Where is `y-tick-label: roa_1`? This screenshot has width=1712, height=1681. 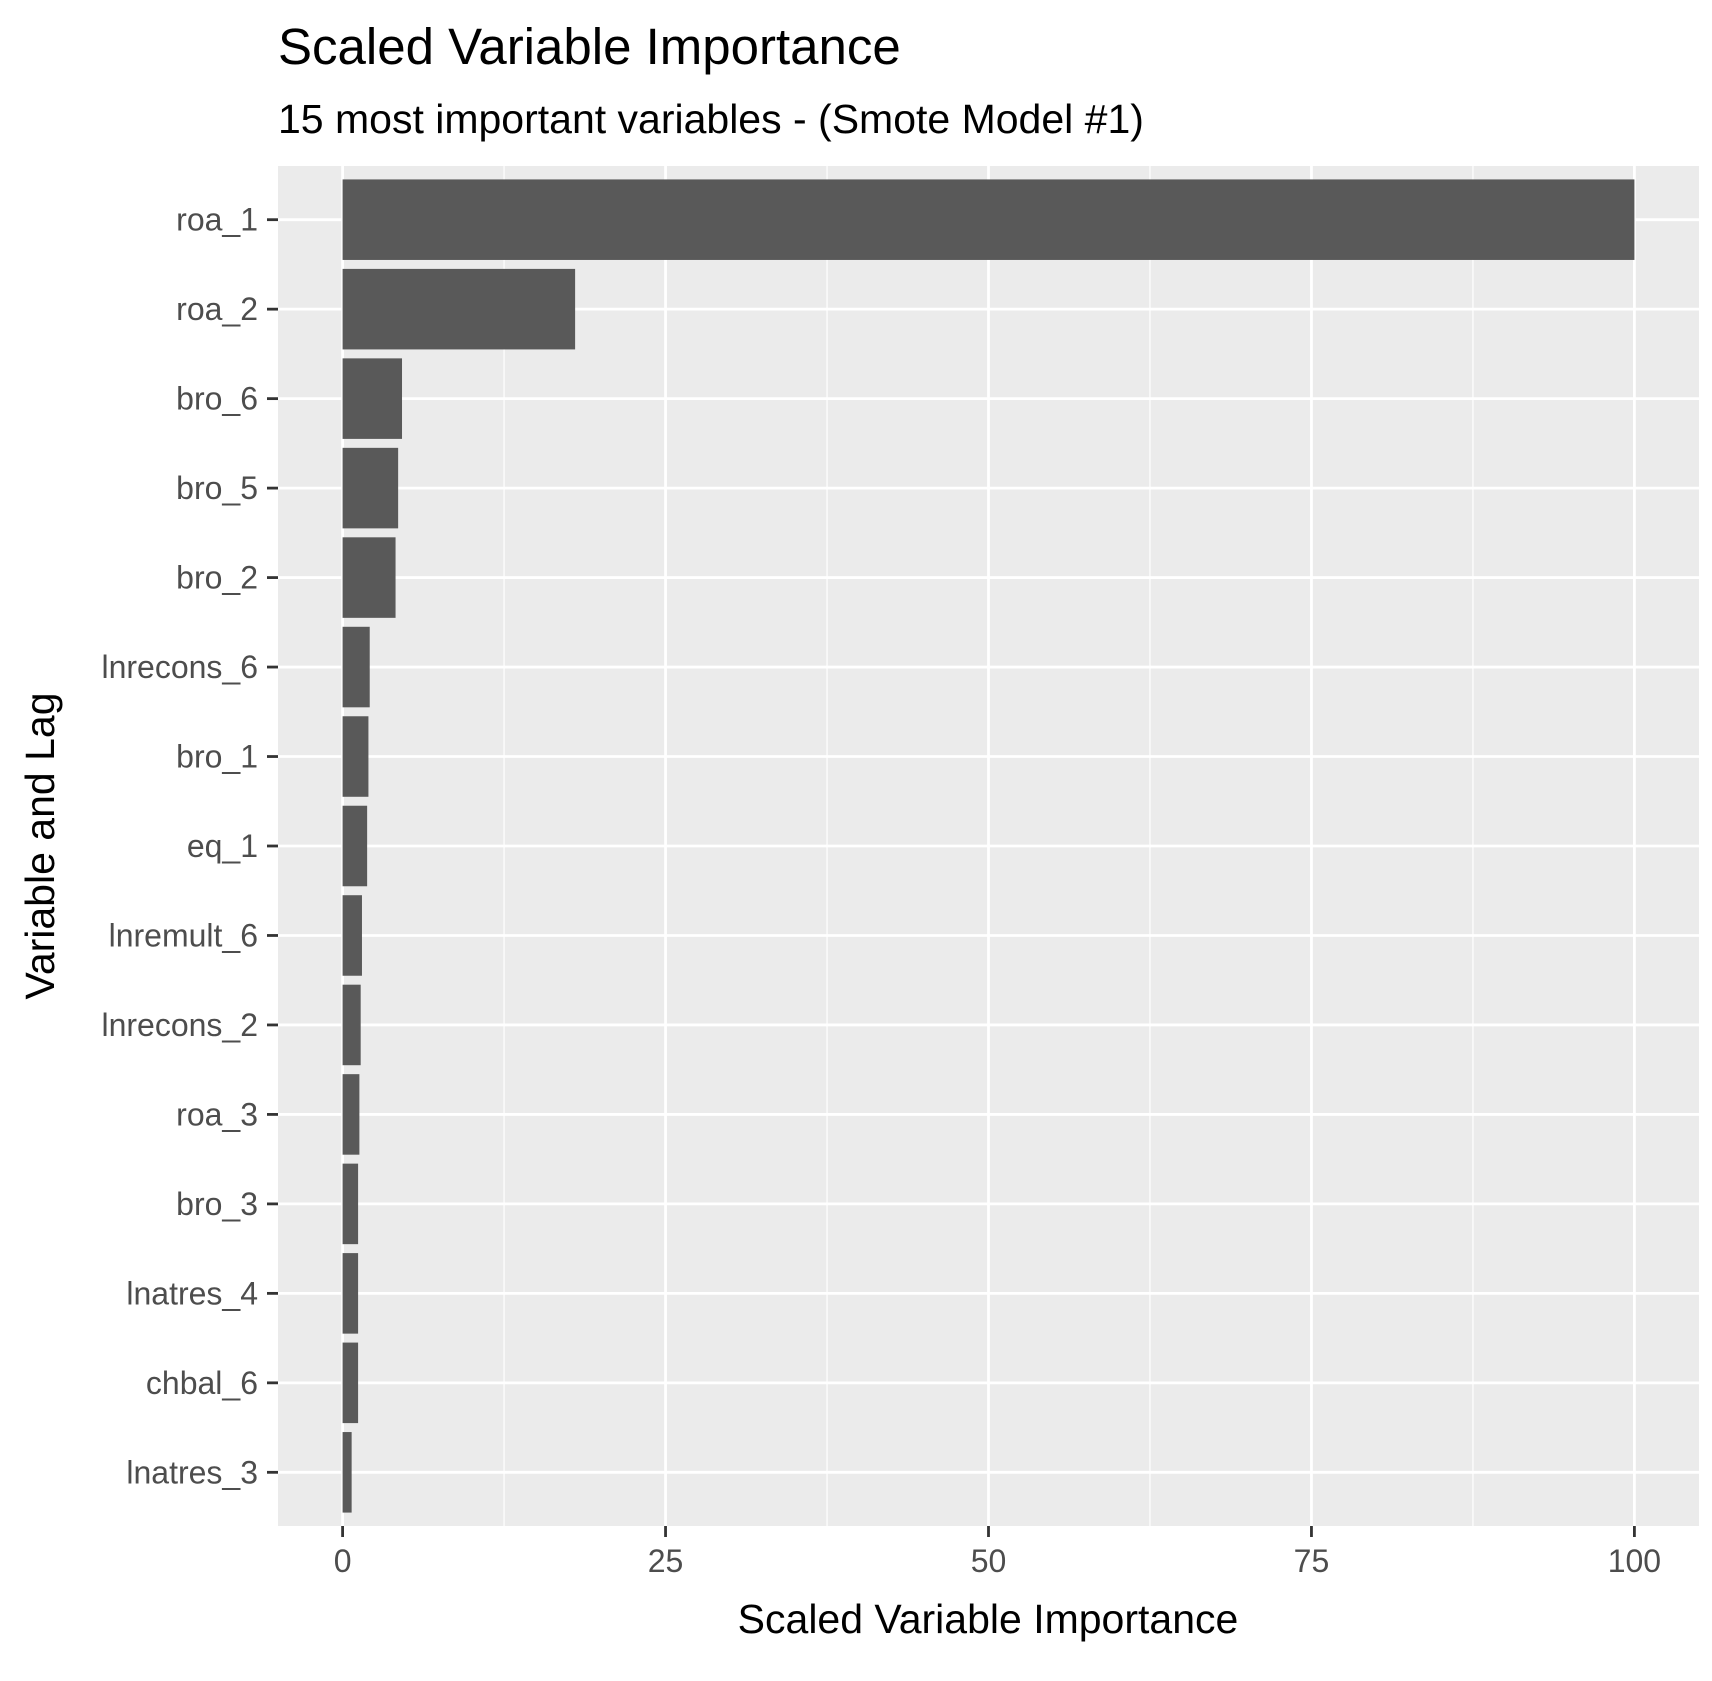 y-tick-label: roa_1 is located at coordinates (217, 220).